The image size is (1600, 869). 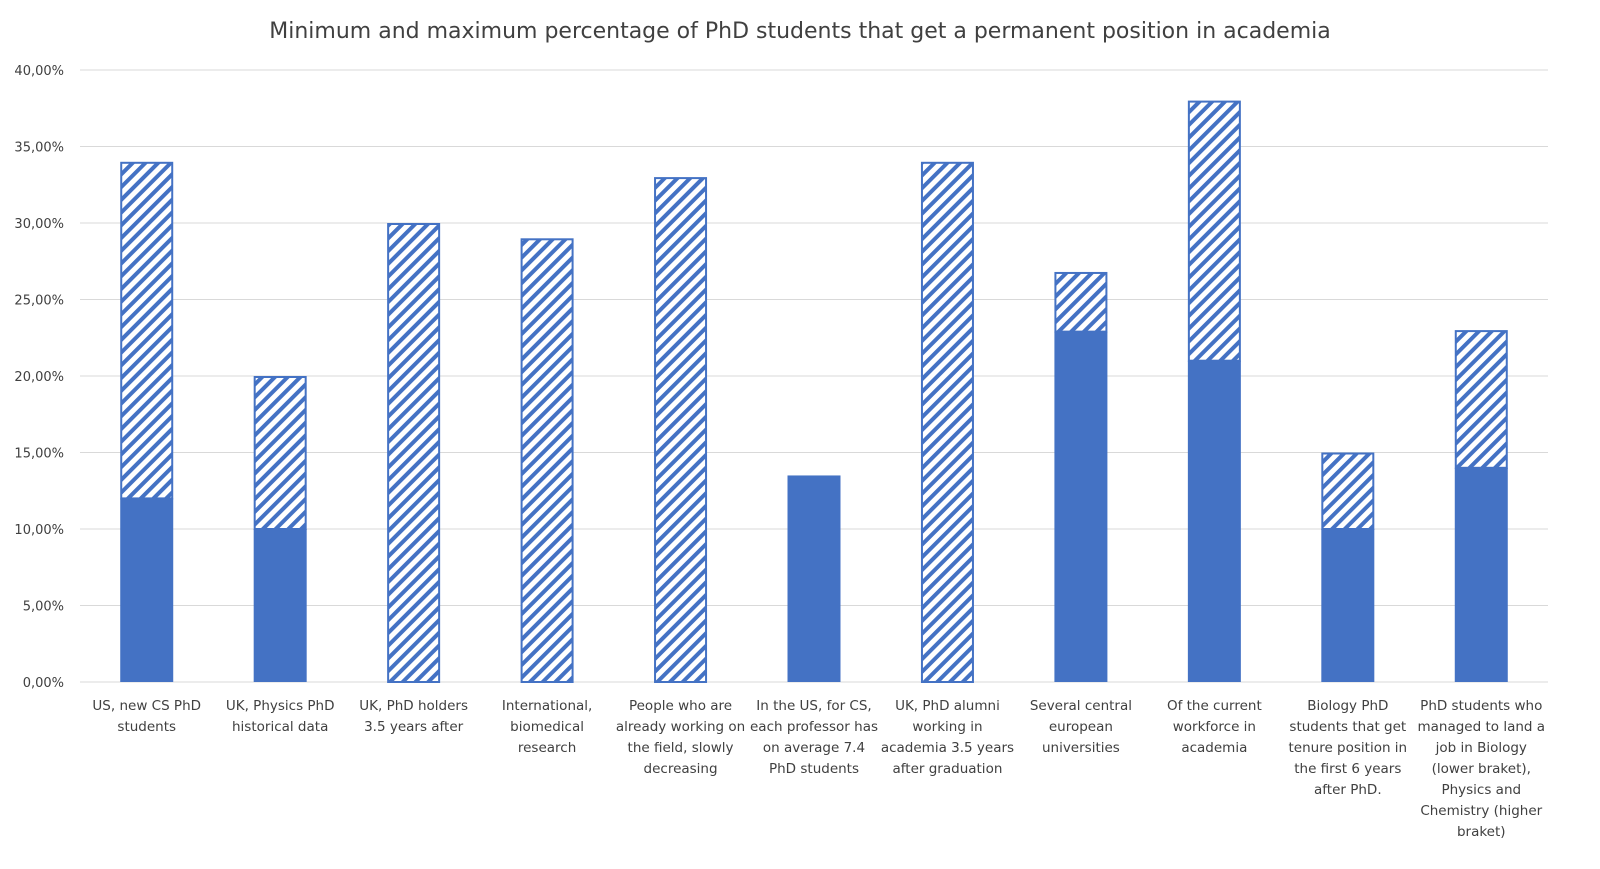 What do you see at coordinates (43, 607) in the screenshot?
I see `y-tick-label: 5,00%` at bounding box center [43, 607].